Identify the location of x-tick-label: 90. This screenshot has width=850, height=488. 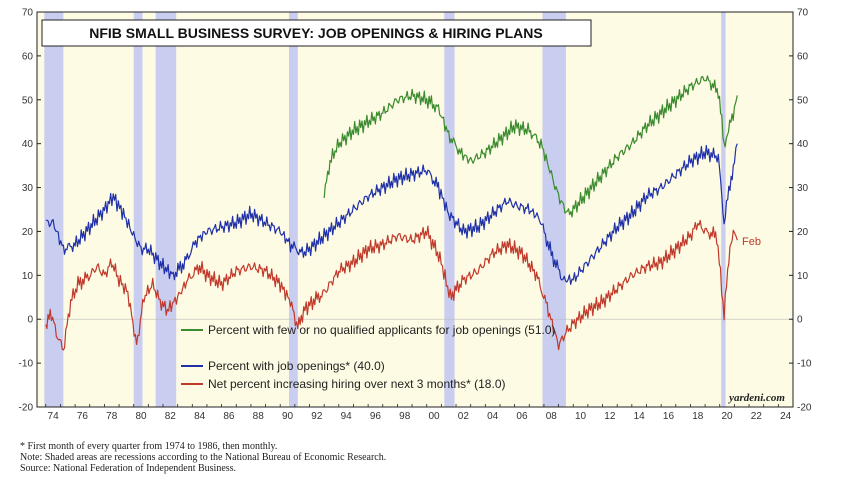
(288, 416).